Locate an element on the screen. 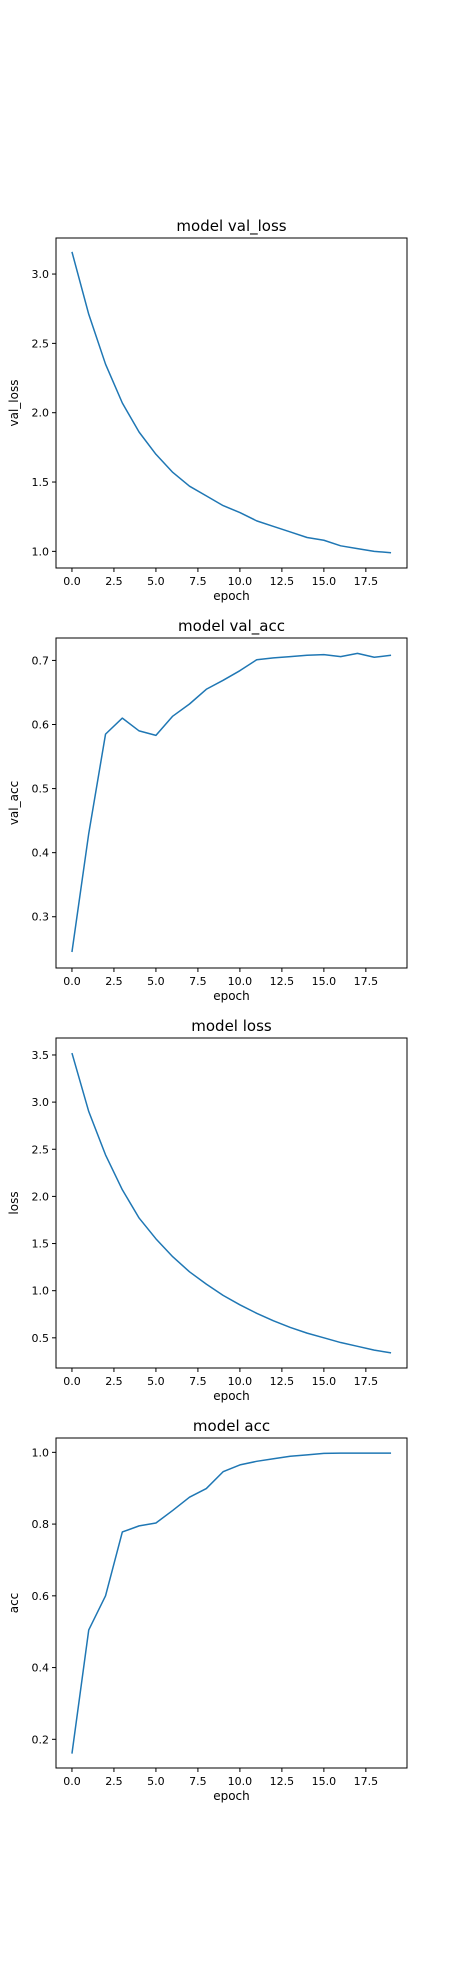  chart-title: model loss is located at coordinates (231, 1026).